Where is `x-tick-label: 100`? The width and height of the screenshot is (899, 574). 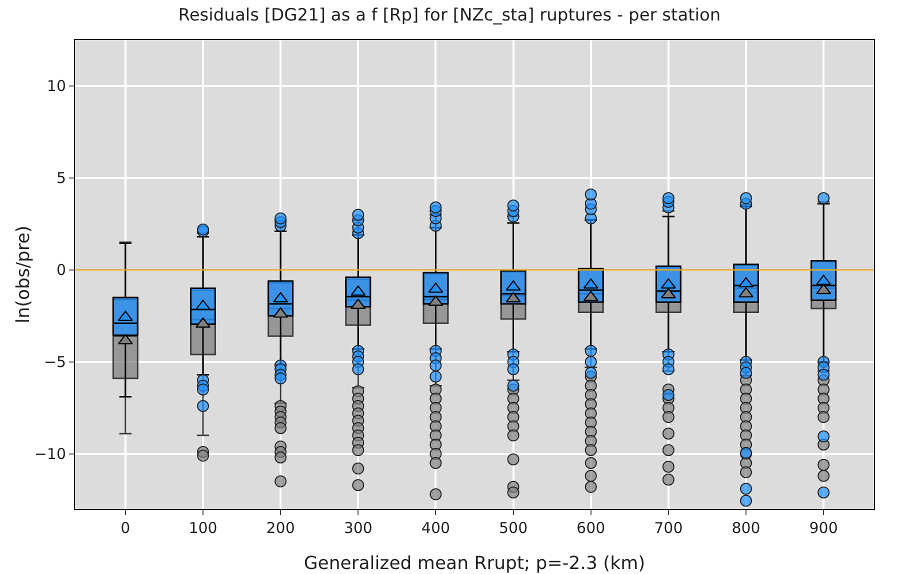 x-tick-label: 100 is located at coordinates (203, 528).